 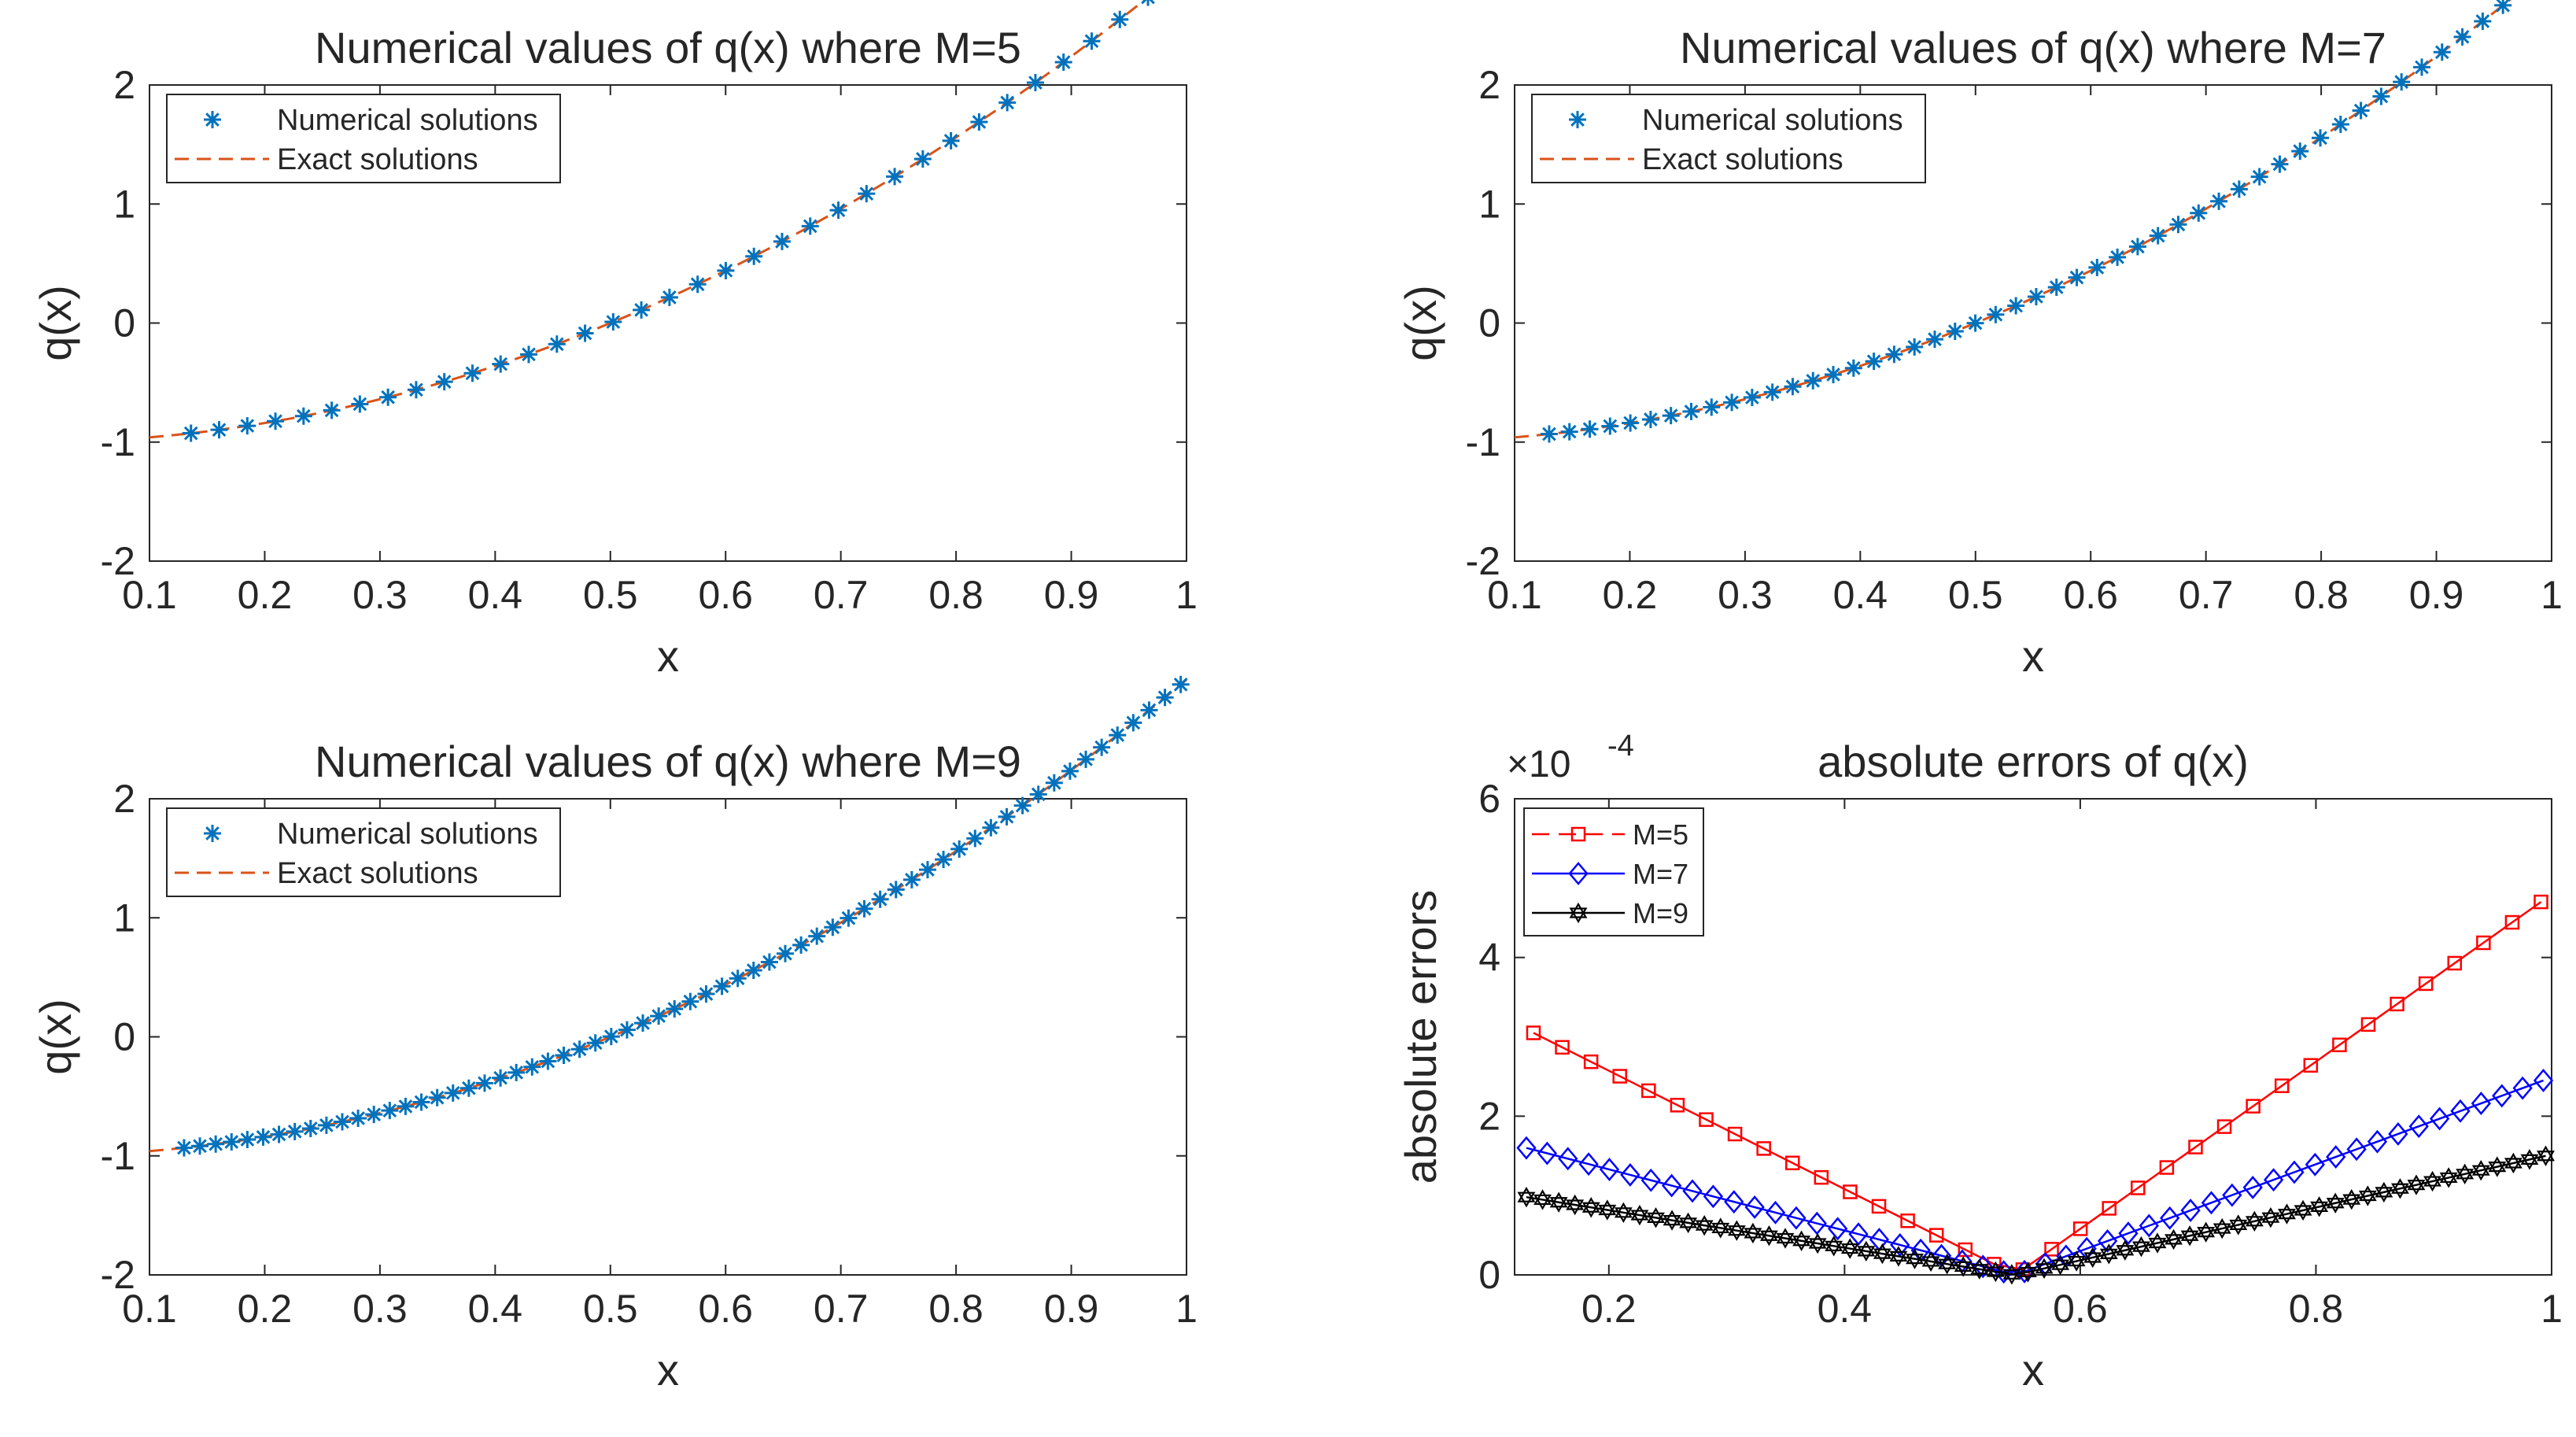 What do you see at coordinates (1746, 595) in the screenshot?
I see `x-tick-label: 0.3` at bounding box center [1746, 595].